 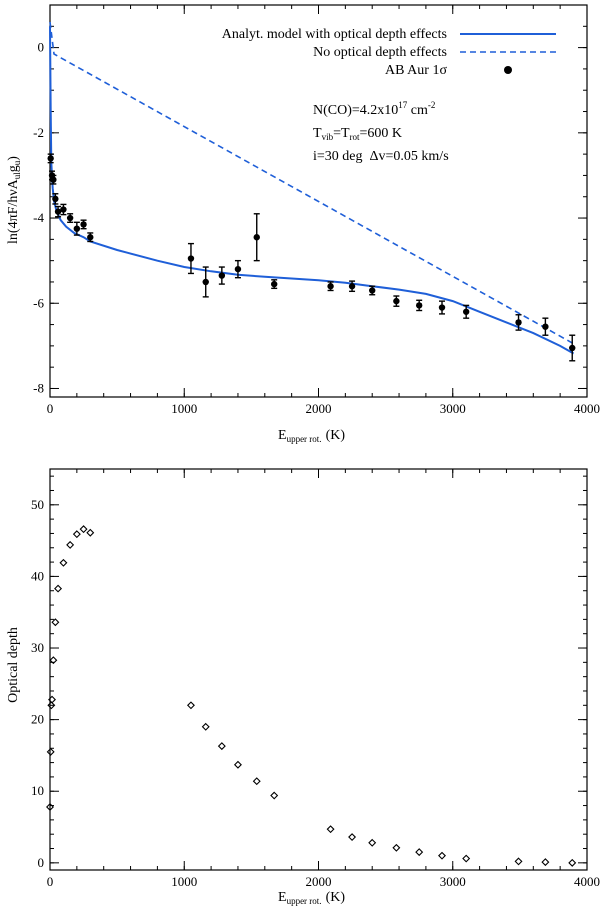 I want to click on y-tick-label: -6, so click(x=38, y=302).